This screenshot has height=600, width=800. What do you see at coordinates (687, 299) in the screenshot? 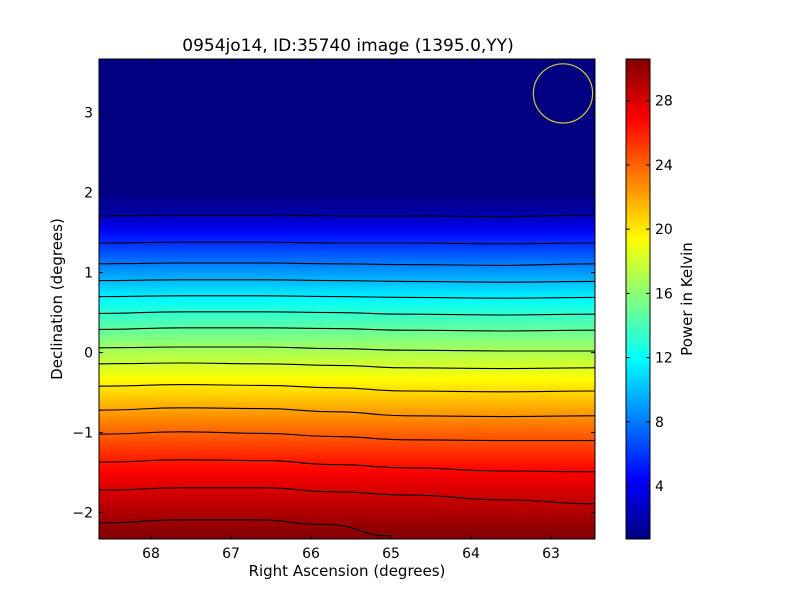
I see `colorbar-label: Power in Kelvin` at bounding box center [687, 299].